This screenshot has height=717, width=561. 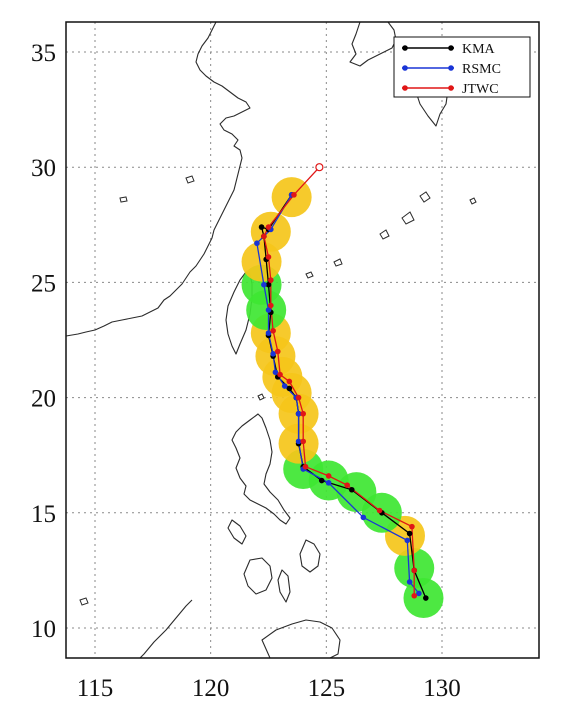 What do you see at coordinates (43, 53) in the screenshot?
I see `y-tick-label: 35` at bounding box center [43, 53].